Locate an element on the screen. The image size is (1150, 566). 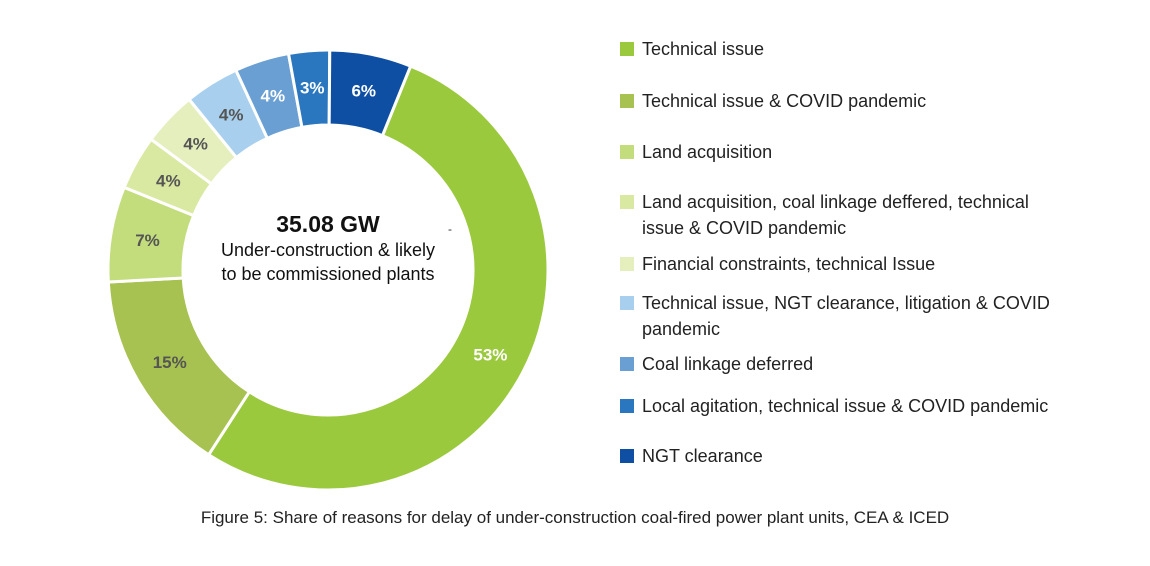
legend-label-line: Land acquisition is located at coordinates (707, 152).